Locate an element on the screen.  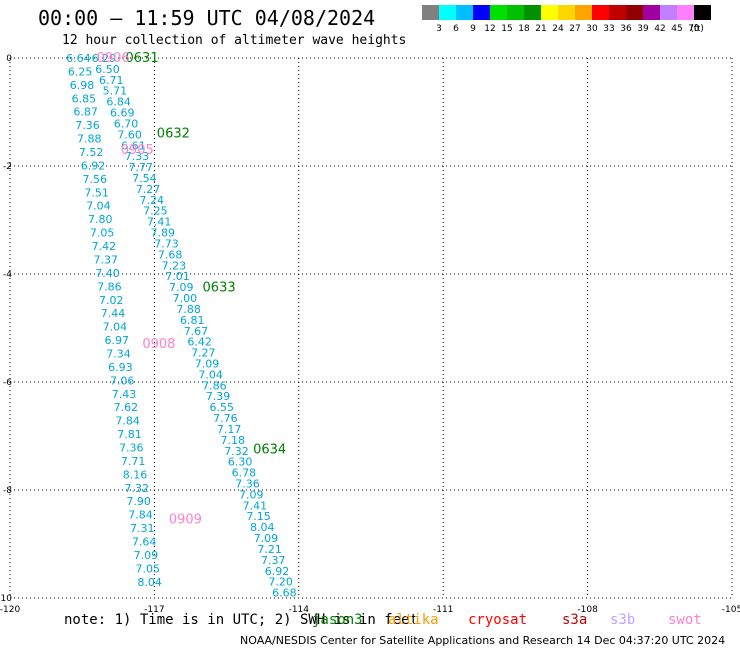
colorbar: 3 6 9 12 15 18 21 24 27 30 33 36 39 42 45 70(ft) is located at coordinates (566, 19).